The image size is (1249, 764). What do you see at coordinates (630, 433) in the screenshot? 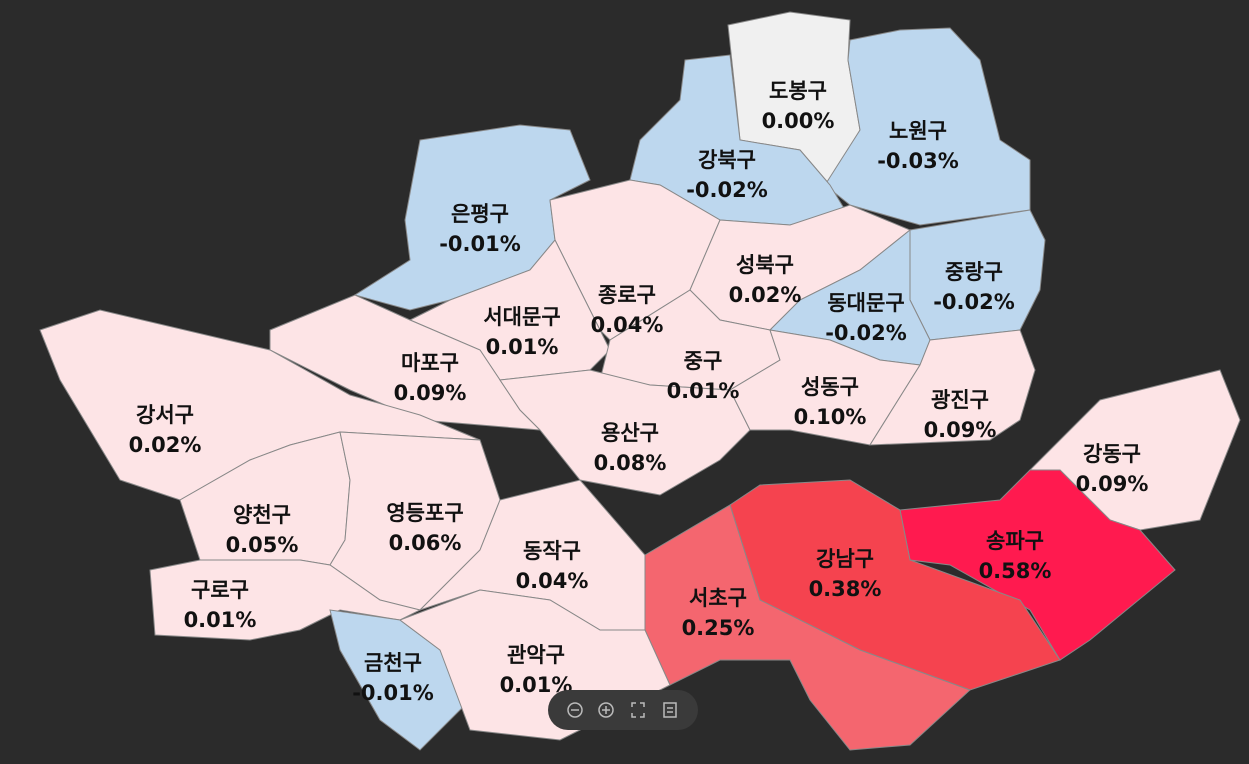
I see `district-name: 용산구` at bounding box center [630, 433].